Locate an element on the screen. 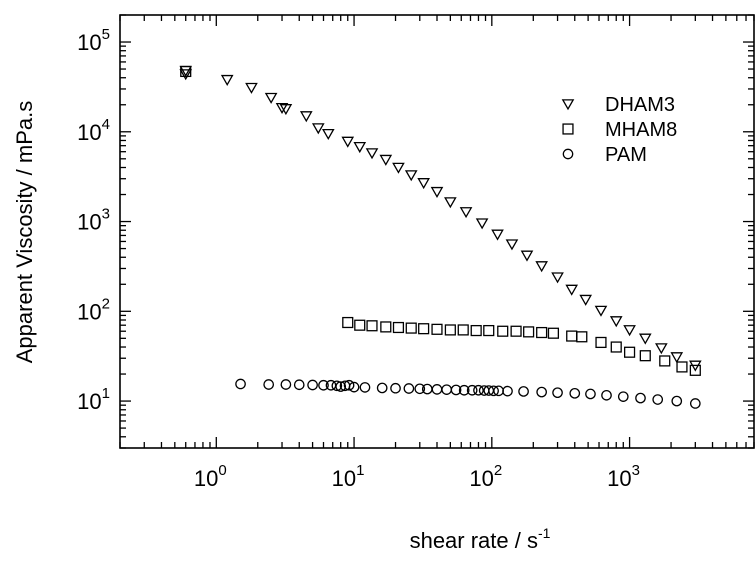  legend-pam-label: PAM is located at coordinates (626, 155).